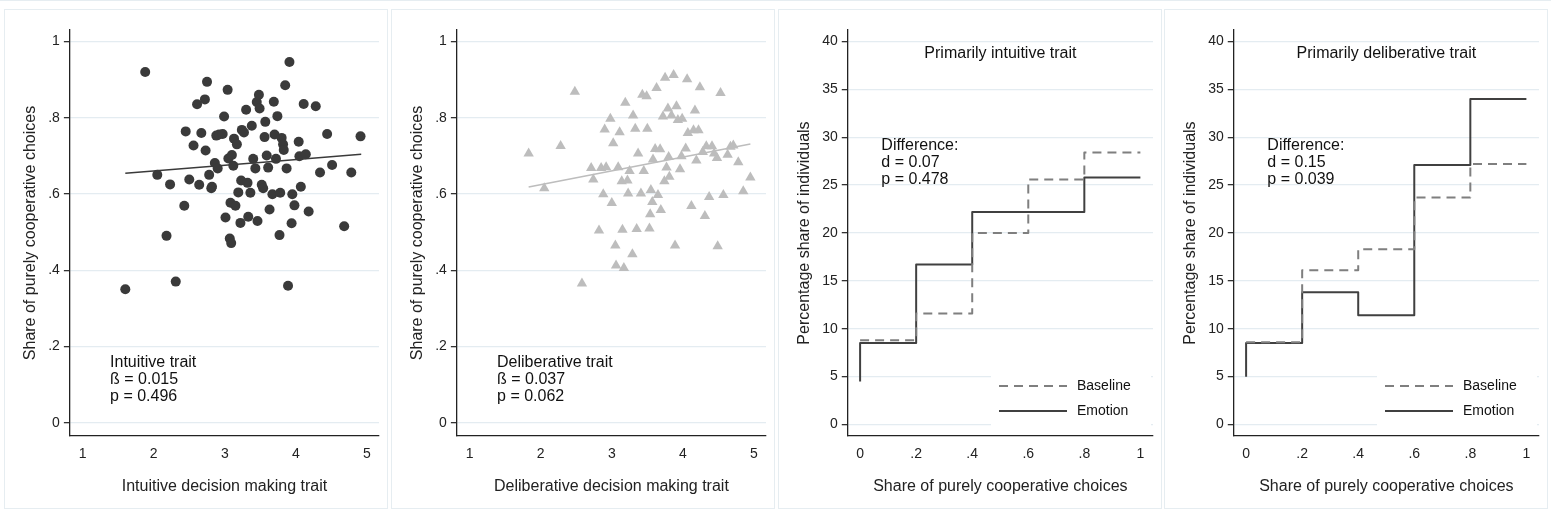 The width and height of the screenshot is (1551, 516). I want to click on annotation: ß = 0.015, so click(144, 379).